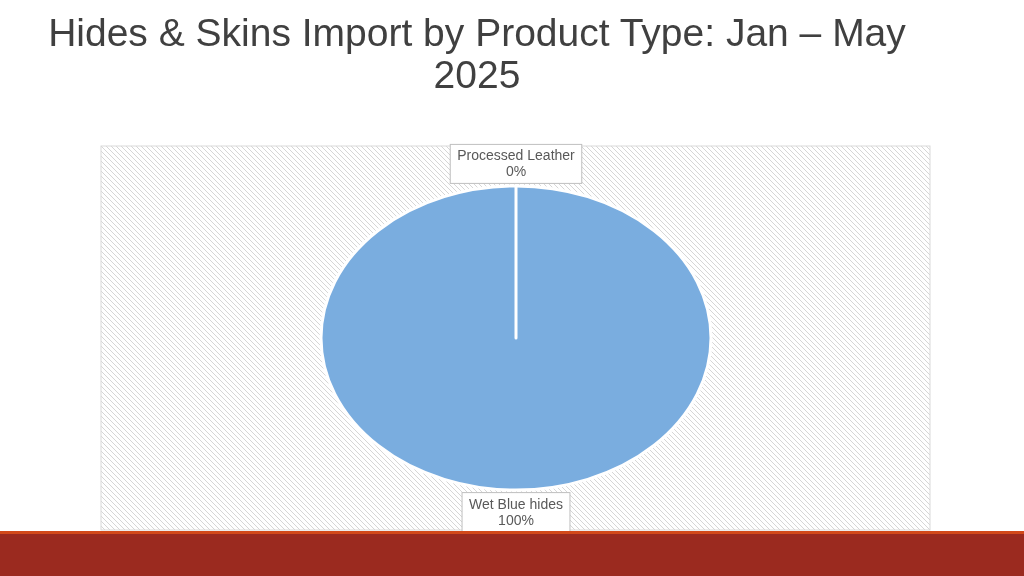 This screenshot has width=1024, height=576. I want to click on slice-label: Wet Blue hides, so click(516, 503).